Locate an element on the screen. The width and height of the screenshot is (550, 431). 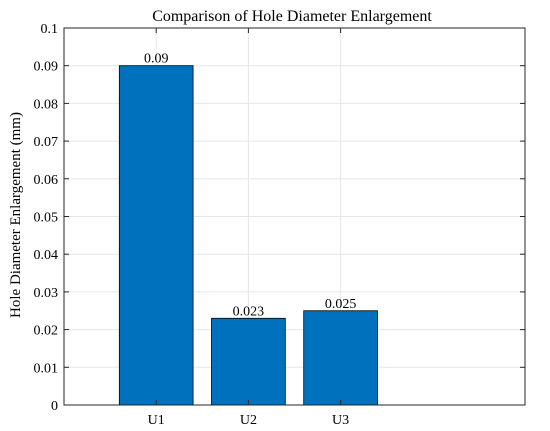
bar-u1 is located at coordinates (156, 235).